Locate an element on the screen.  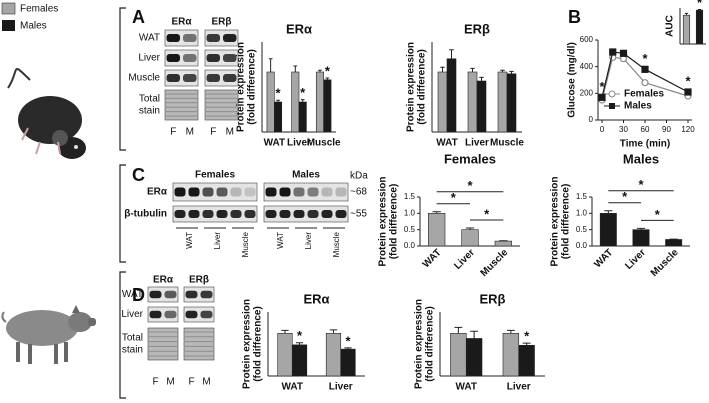
blot-target-label: ERβ is located at coordinates (199, 280).